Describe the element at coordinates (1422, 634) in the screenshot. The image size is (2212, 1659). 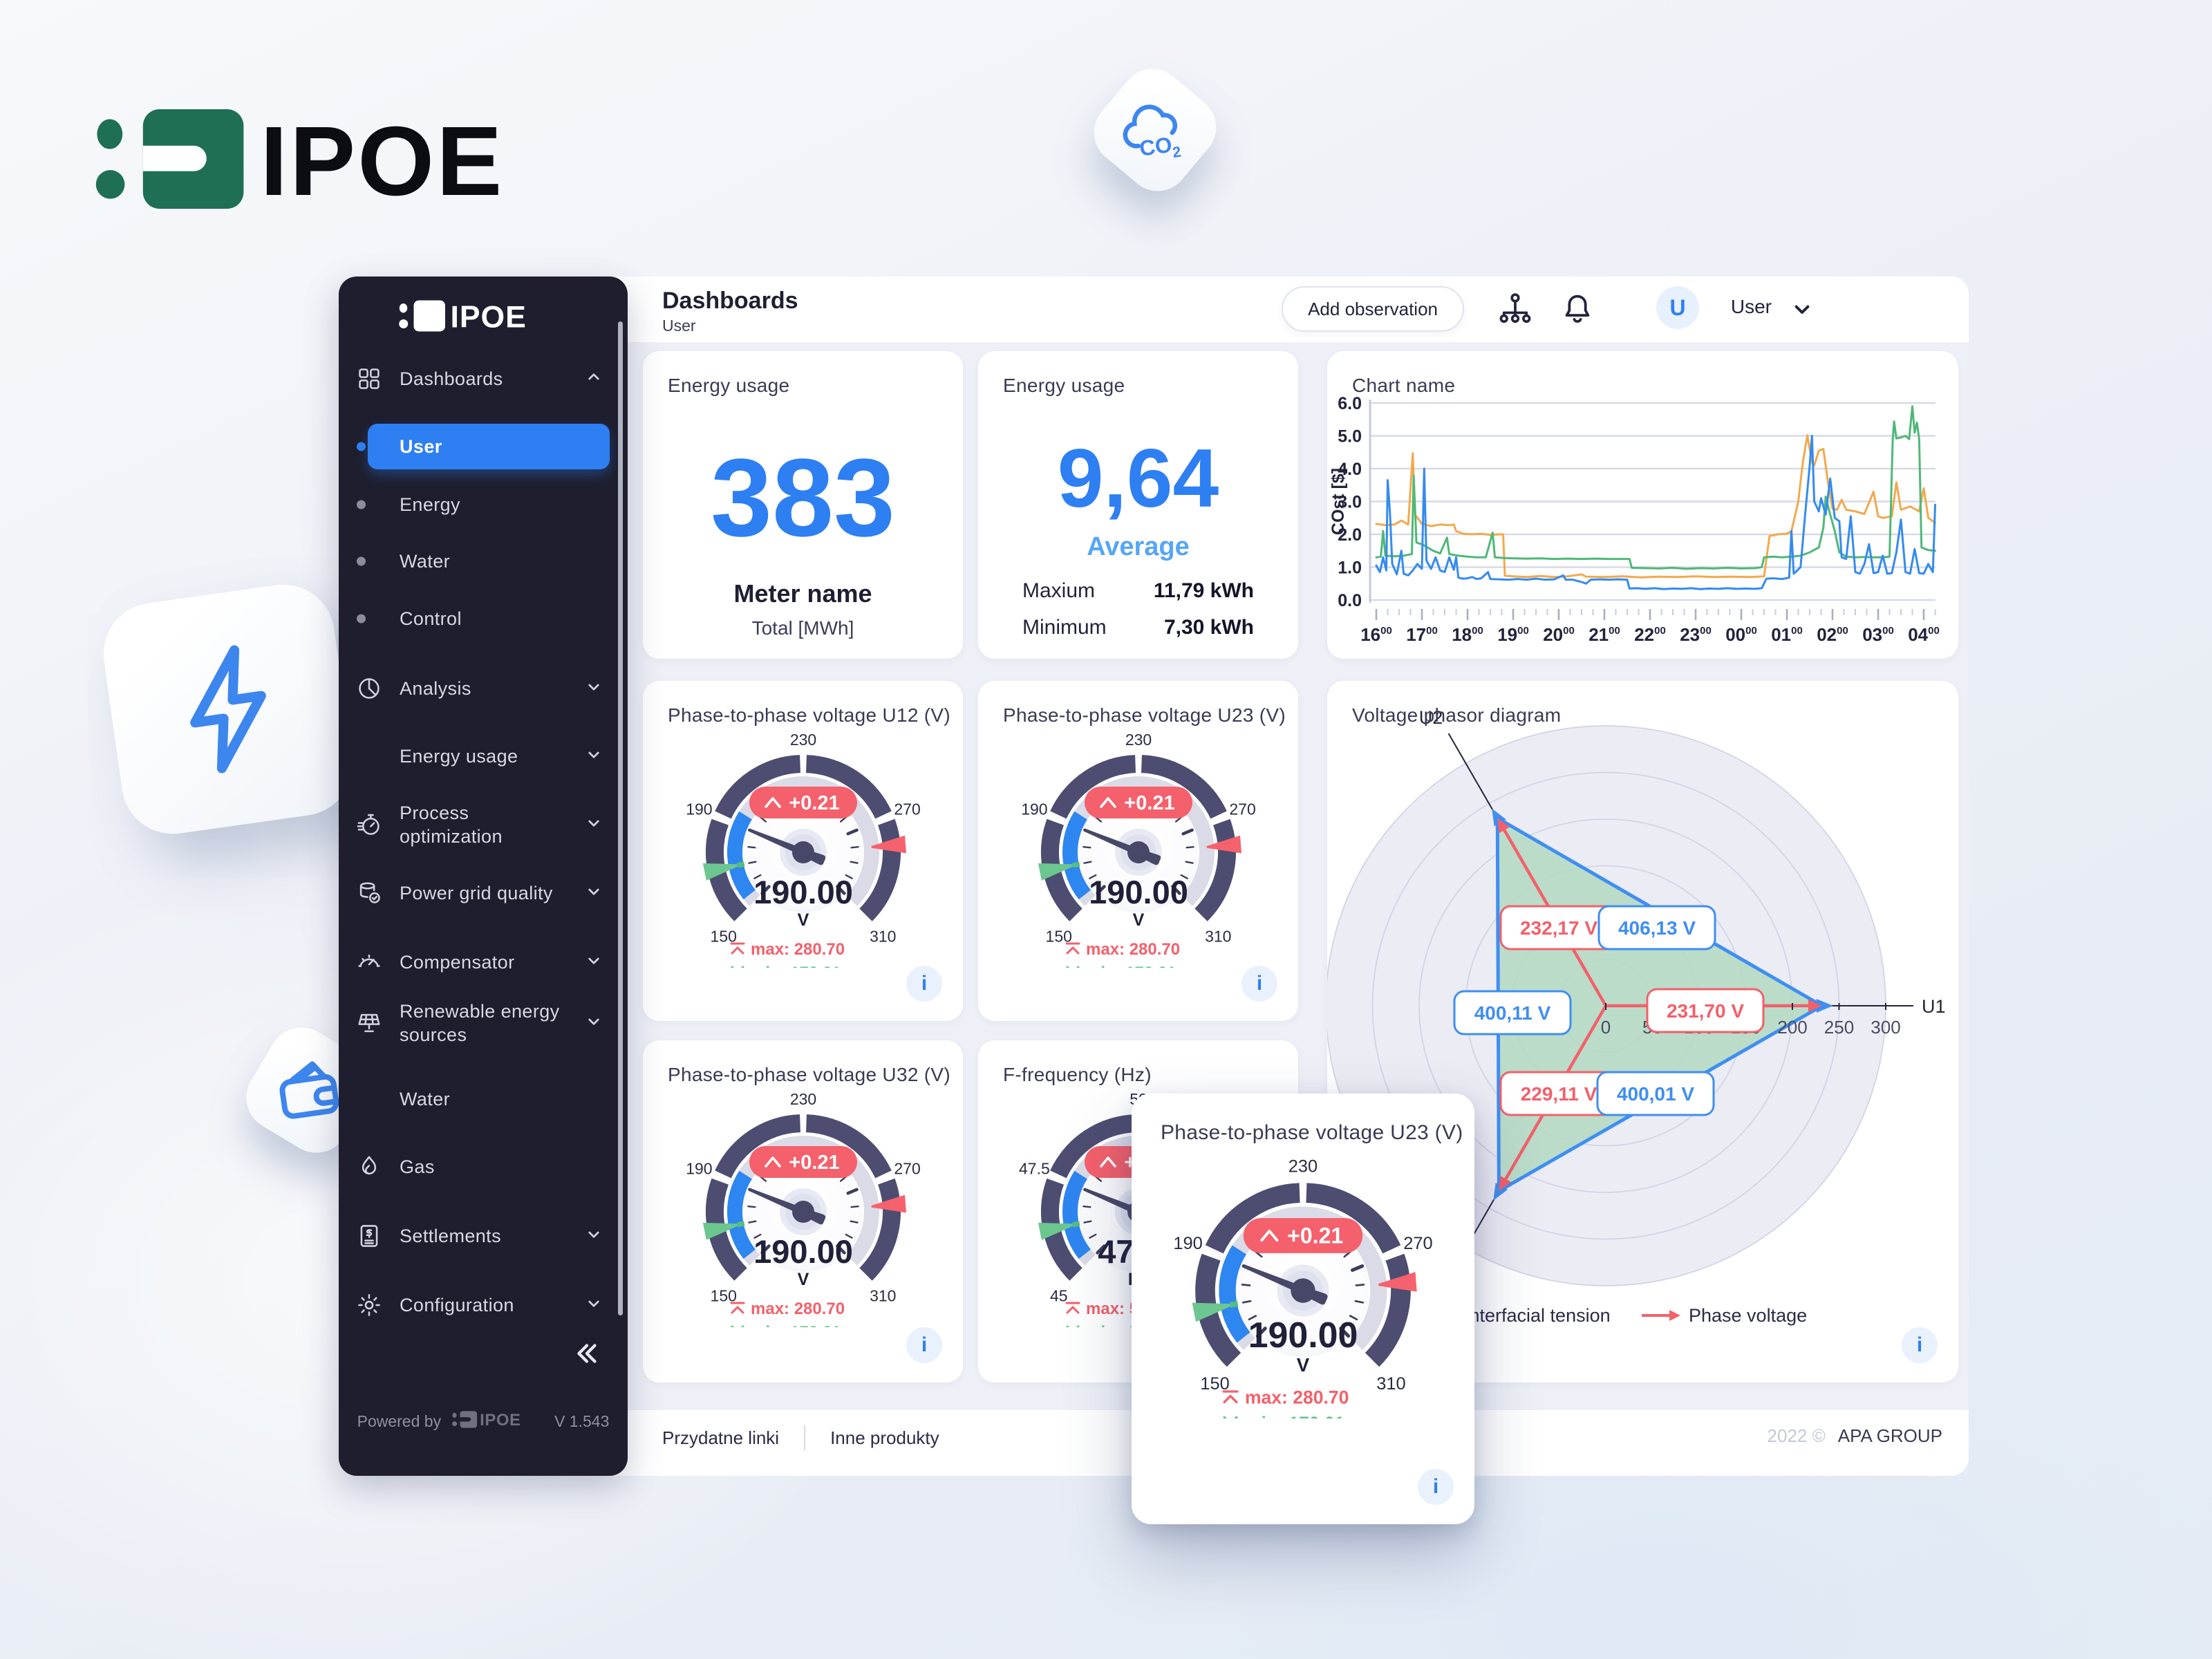
I see `svg-text: 1700` at that location.